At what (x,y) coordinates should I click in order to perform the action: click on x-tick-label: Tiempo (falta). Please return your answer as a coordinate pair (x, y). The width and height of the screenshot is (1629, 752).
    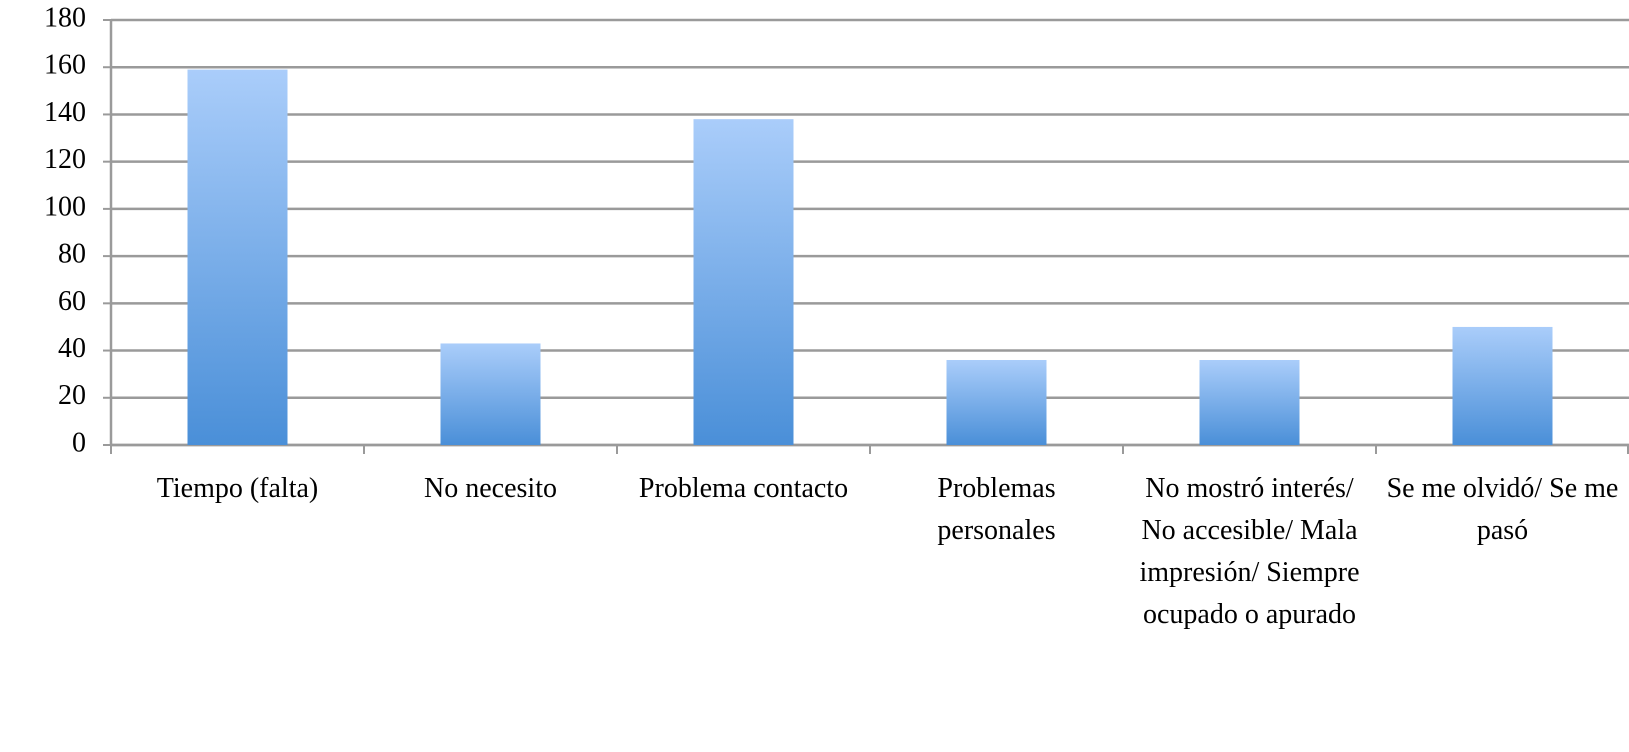
    Looking at the image, I should click on (237, 488).